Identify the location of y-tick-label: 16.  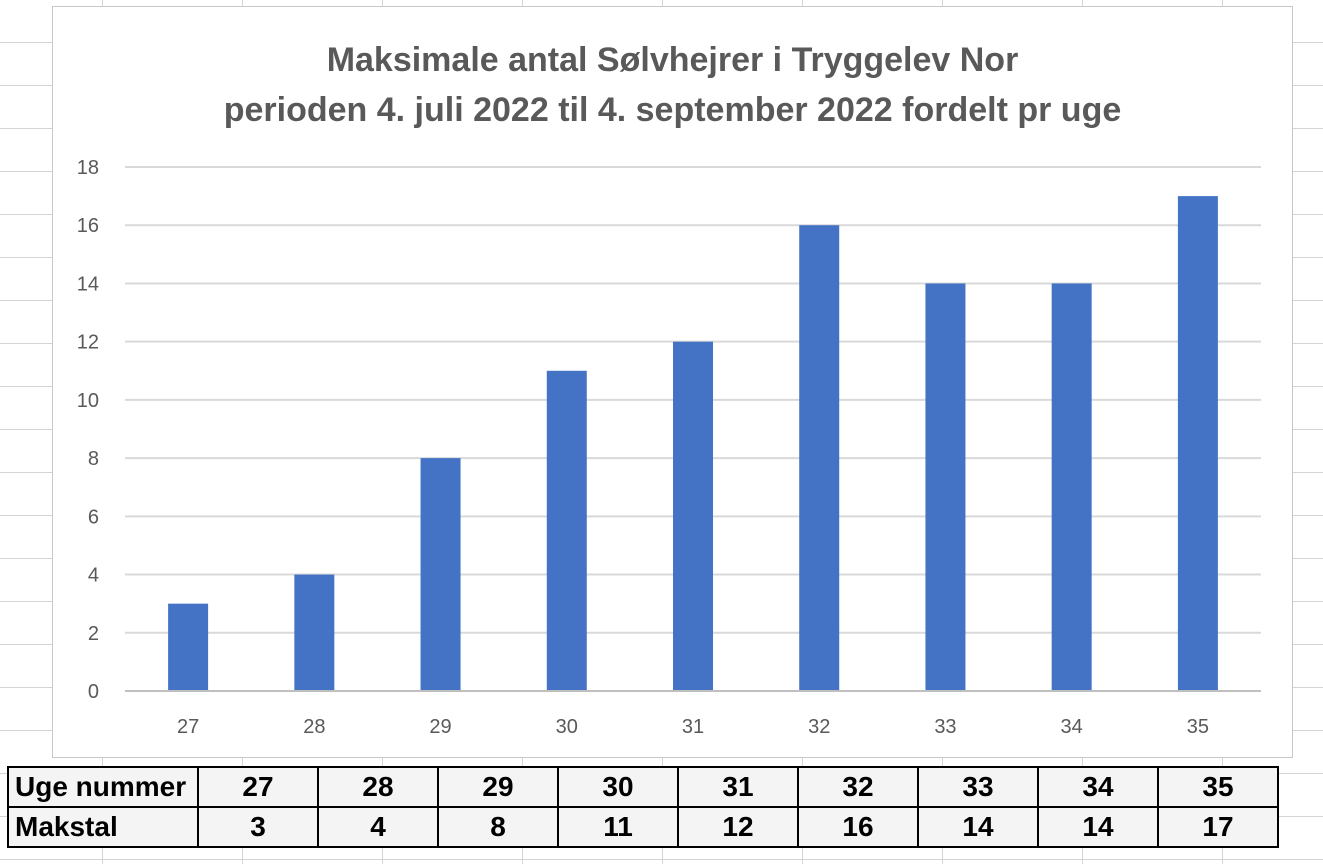
(88, 226).